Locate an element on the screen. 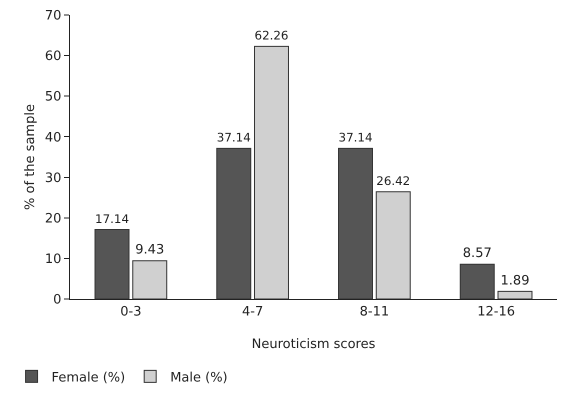 The width and height of the screenshot is (577, 403). legend-label: Male (%) is located at coordinates (199, 378).